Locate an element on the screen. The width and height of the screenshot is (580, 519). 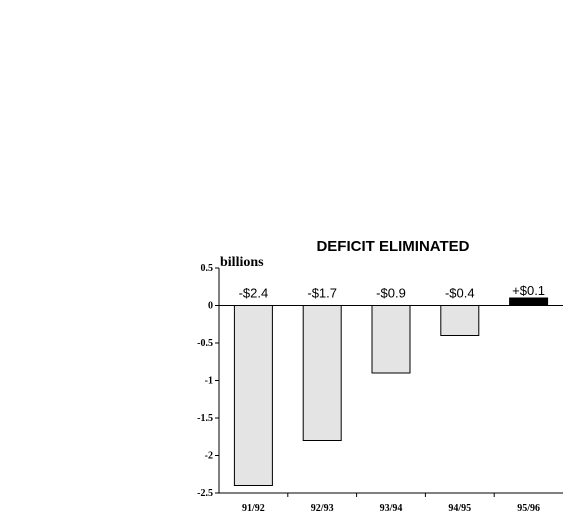
data-label: -$0.4 is located at coordinates (460, 293).